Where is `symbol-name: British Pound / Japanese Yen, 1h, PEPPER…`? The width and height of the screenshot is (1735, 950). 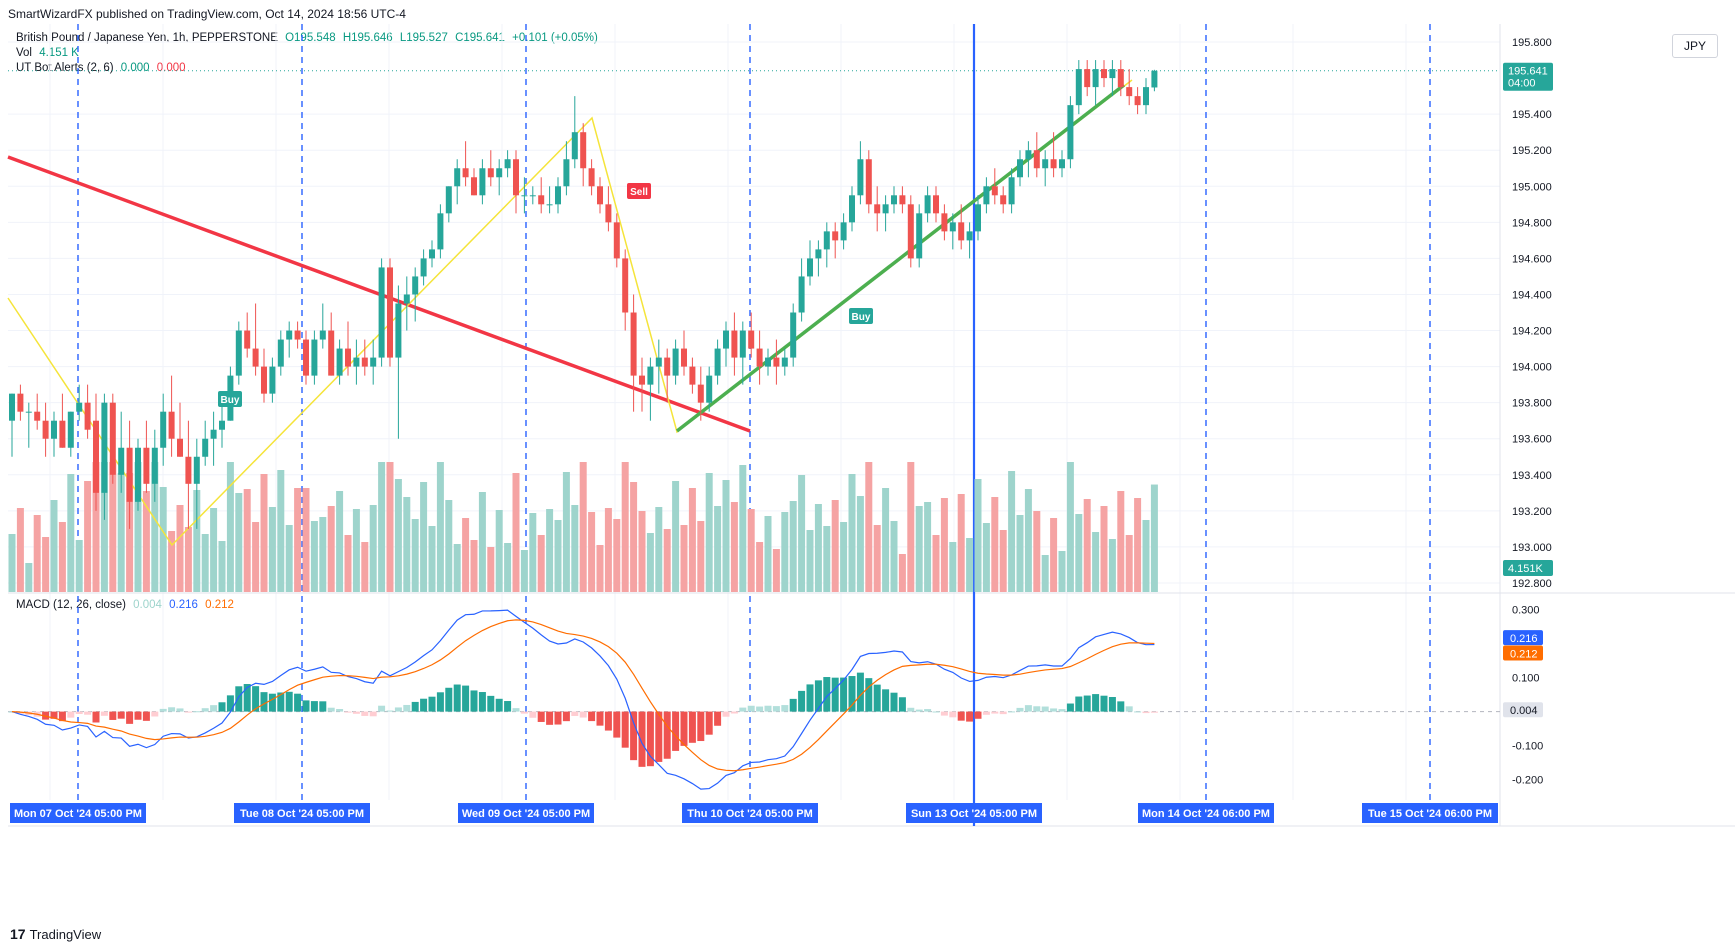
symbol-name: British Pound / Japanese Yen, 1h, PEPPER… is located at coordinates (147, 38).